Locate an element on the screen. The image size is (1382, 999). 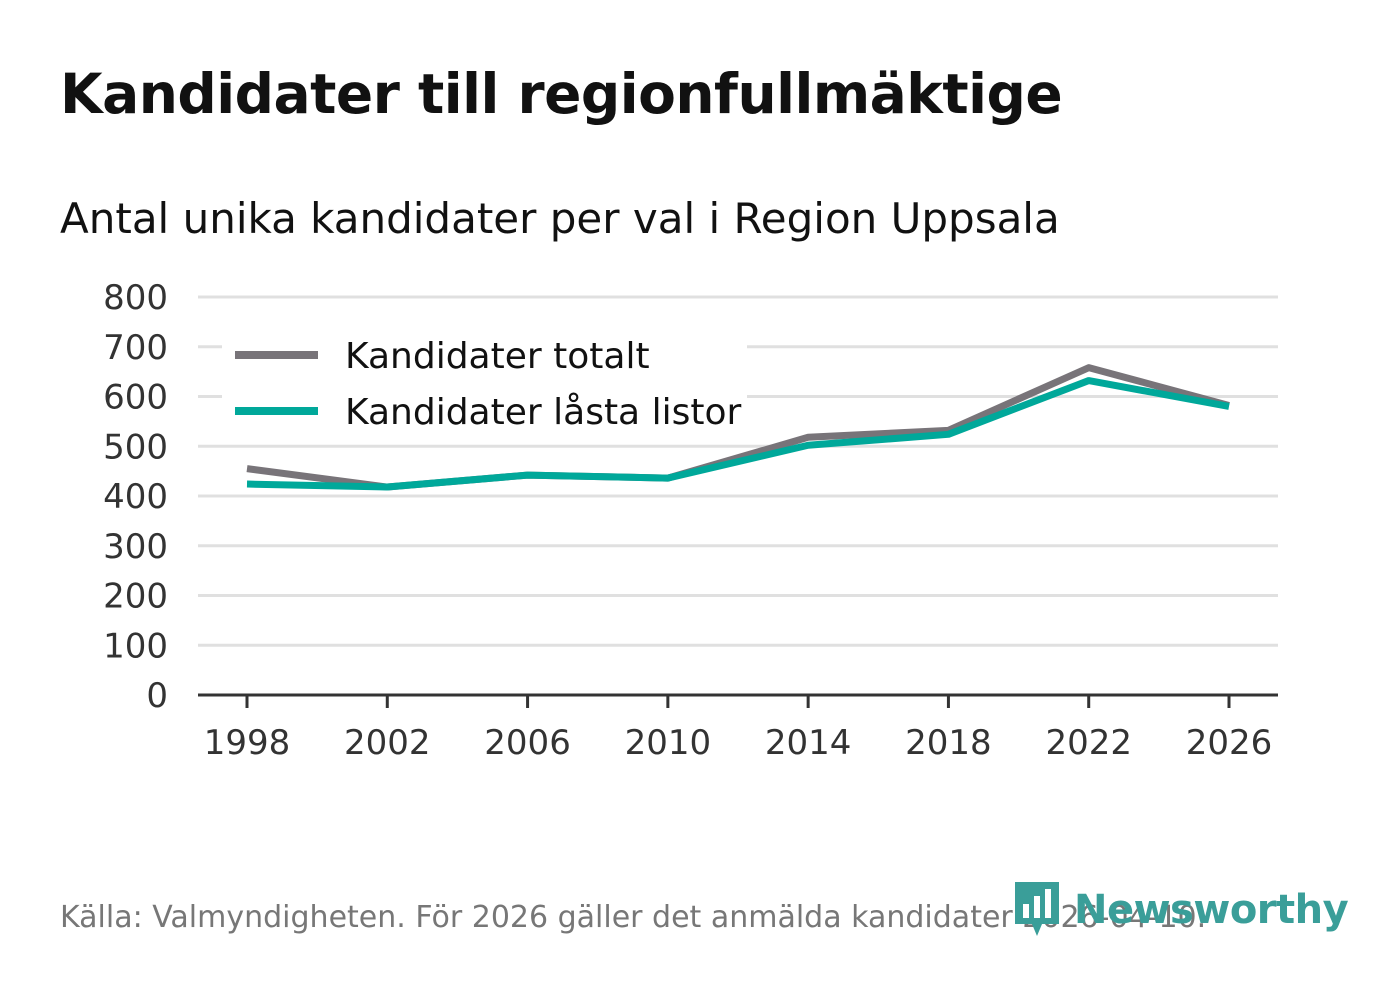
y-tick-label: 200 is located at coordinates (135, 597).